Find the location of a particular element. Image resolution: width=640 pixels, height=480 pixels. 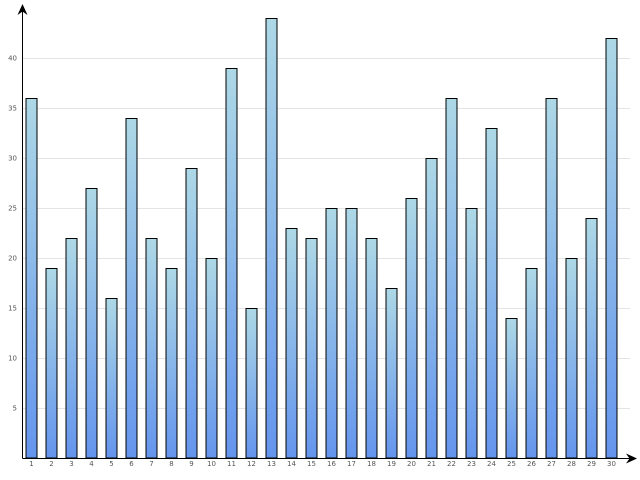

y-tick-label: 30 is located at coordinates (12, 159).